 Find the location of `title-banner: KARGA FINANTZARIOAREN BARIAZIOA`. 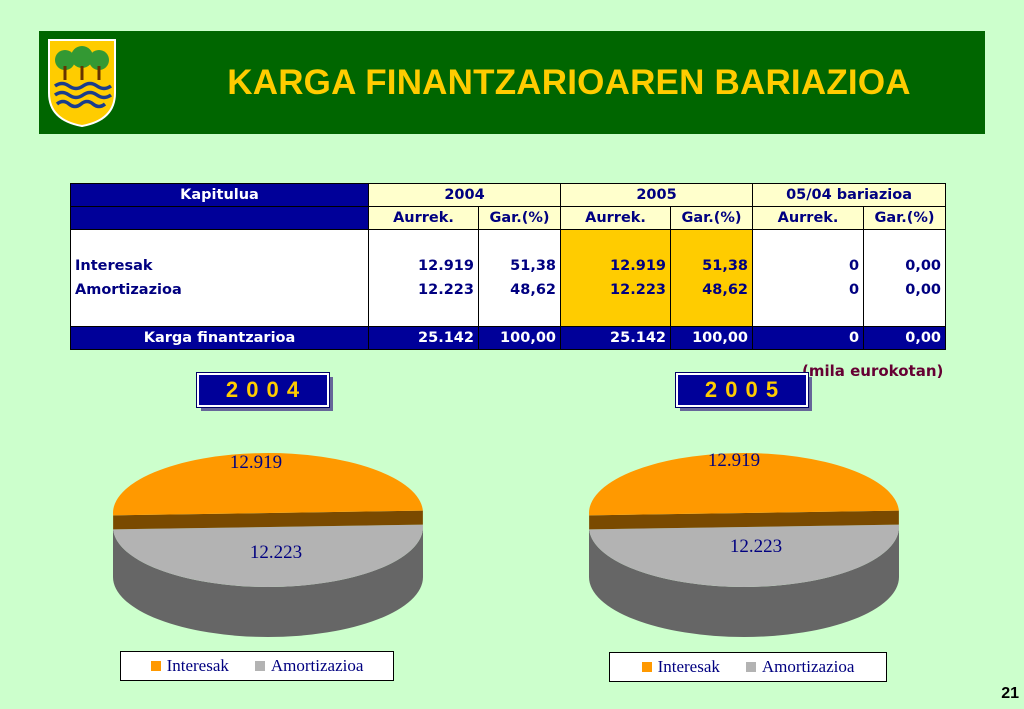

title-banner: KARGA FINANTZARIOAREN BARIAZIOA is located at coordinates (512, 82).